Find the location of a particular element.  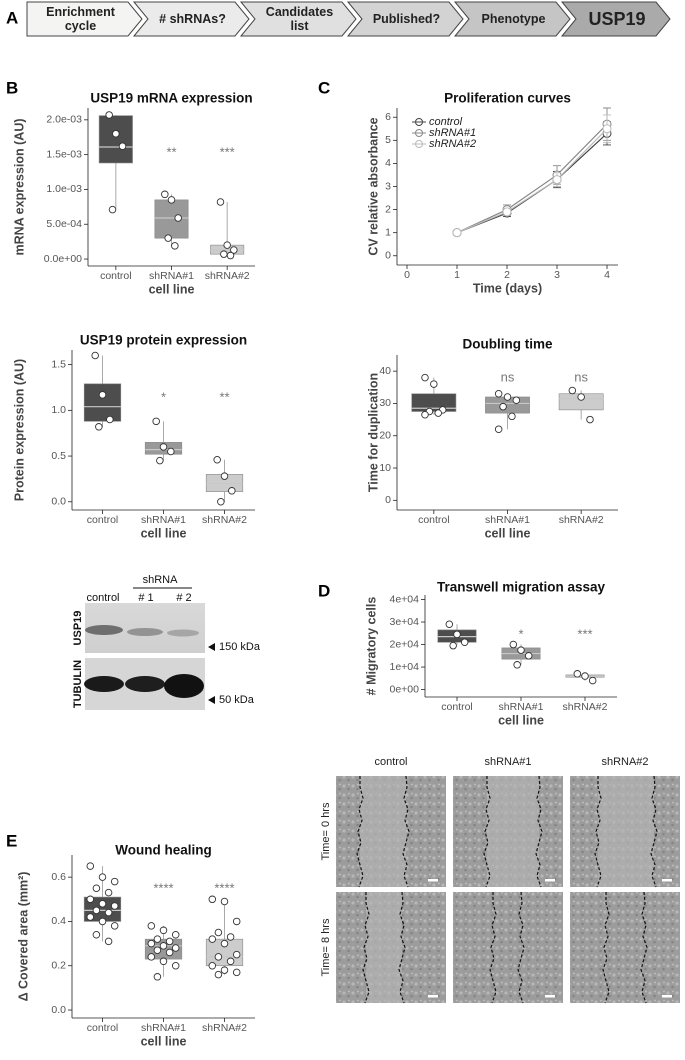

band is located at coordinates (184, 686).